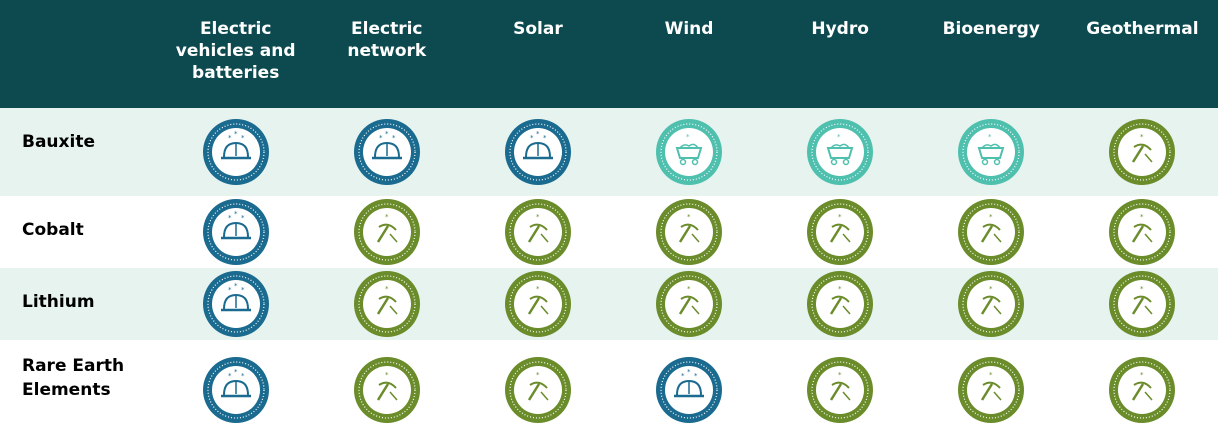 The width and height of the screenshot is (1218, 439). What do you see at coordinates (840, 54) in the screenshot?
I see `col-header: Hydro` at bounding box center [840, 54].